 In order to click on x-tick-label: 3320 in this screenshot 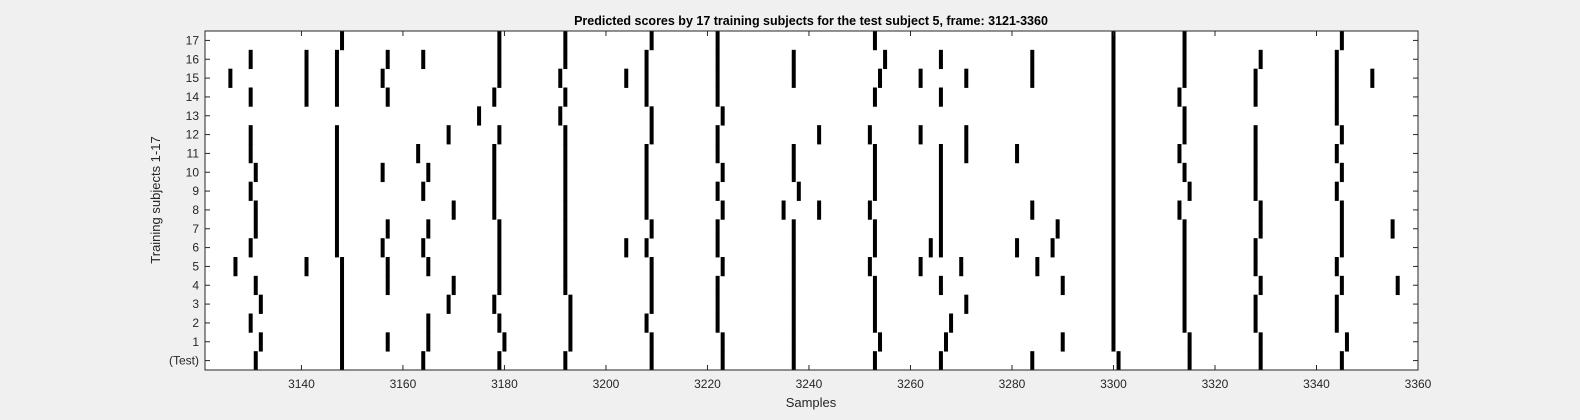, I will do `click(1215, 384)`.